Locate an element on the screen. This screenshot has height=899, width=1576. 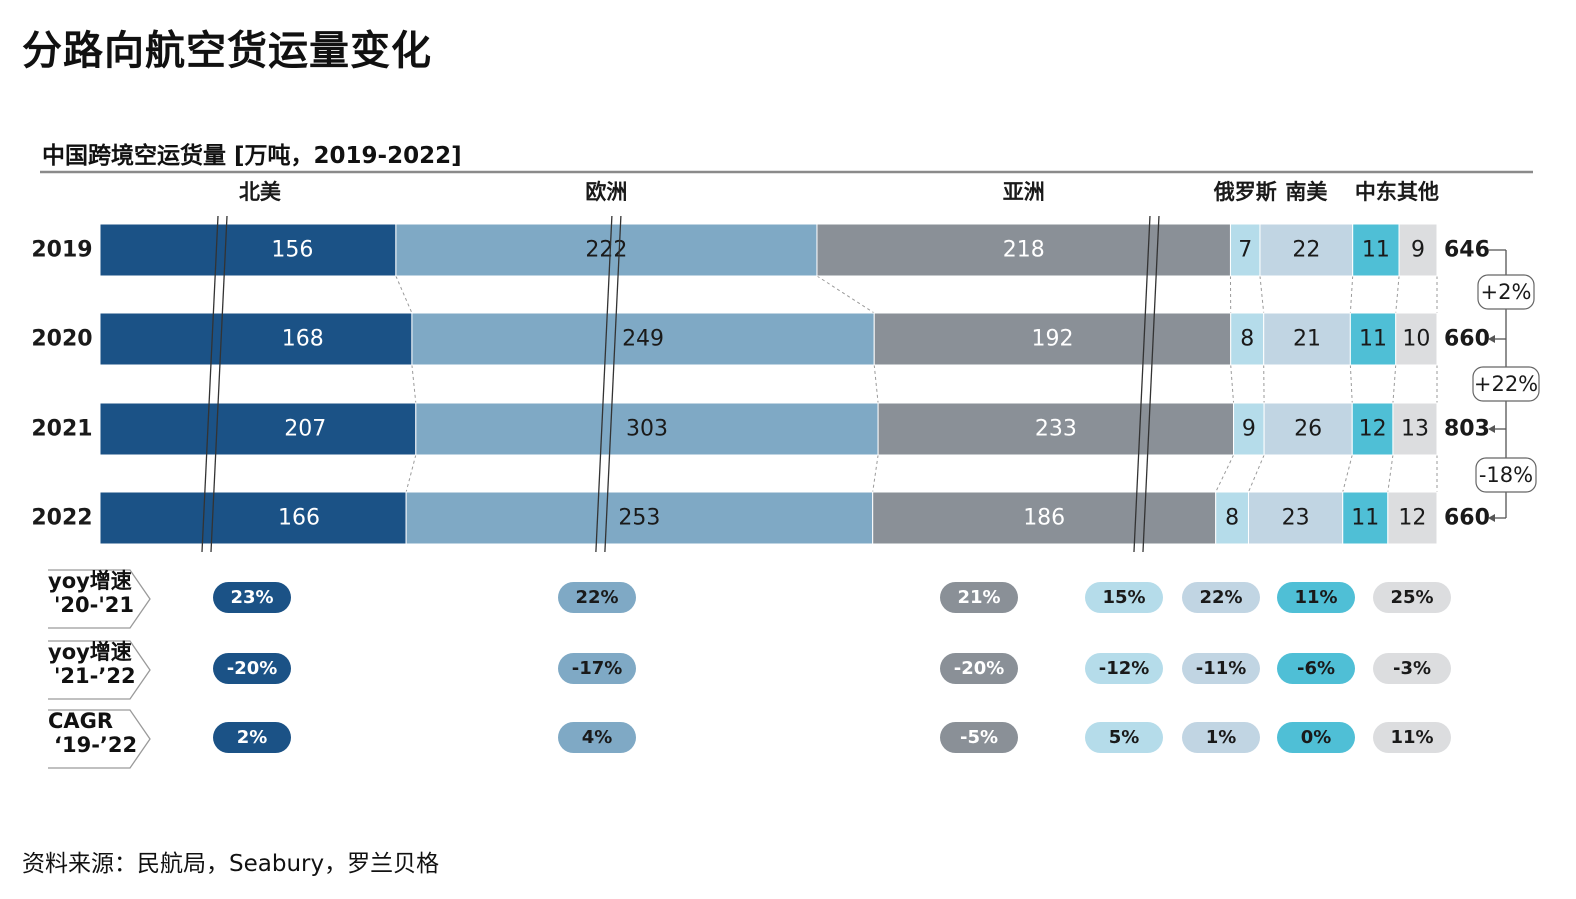
total-change-label-0: +2% is located at coordinates (1506, 292).